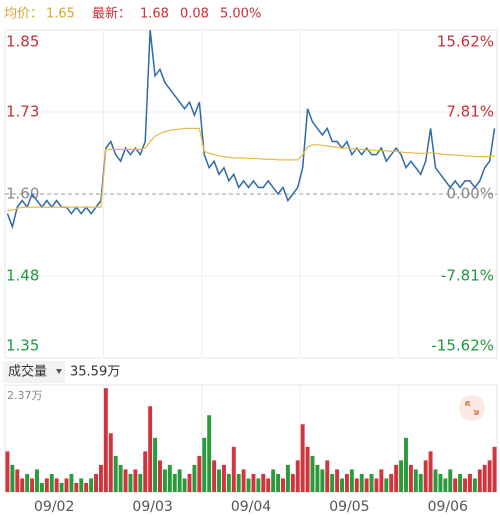 The image size is (500, 517). I want to click on volume-label: 成交量, so click(27, 372).